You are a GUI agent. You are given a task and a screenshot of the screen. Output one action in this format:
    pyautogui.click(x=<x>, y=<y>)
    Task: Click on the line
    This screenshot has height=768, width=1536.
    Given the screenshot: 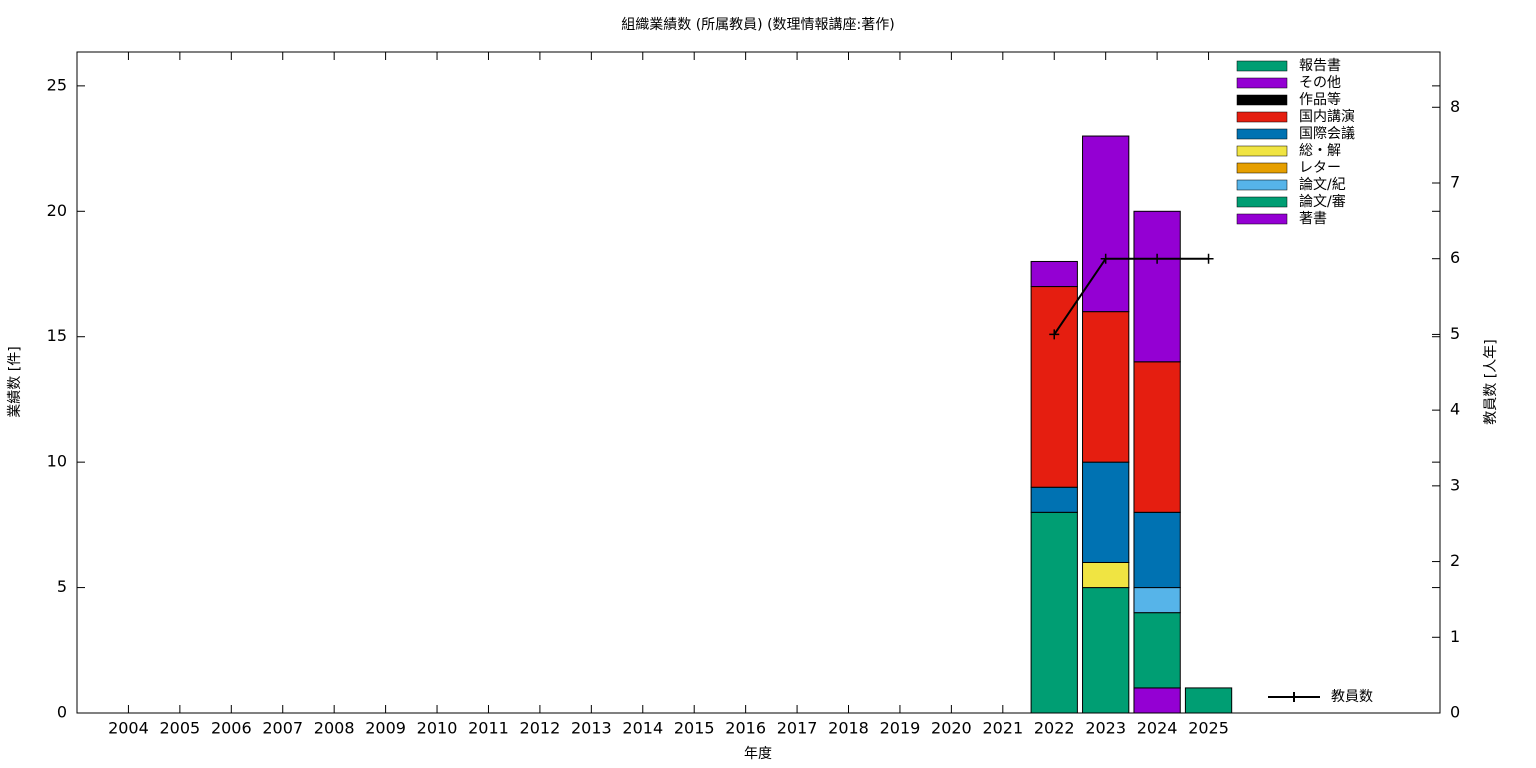 What is the action you would take?
    pyautogui.click(x=1131, y=296)
    